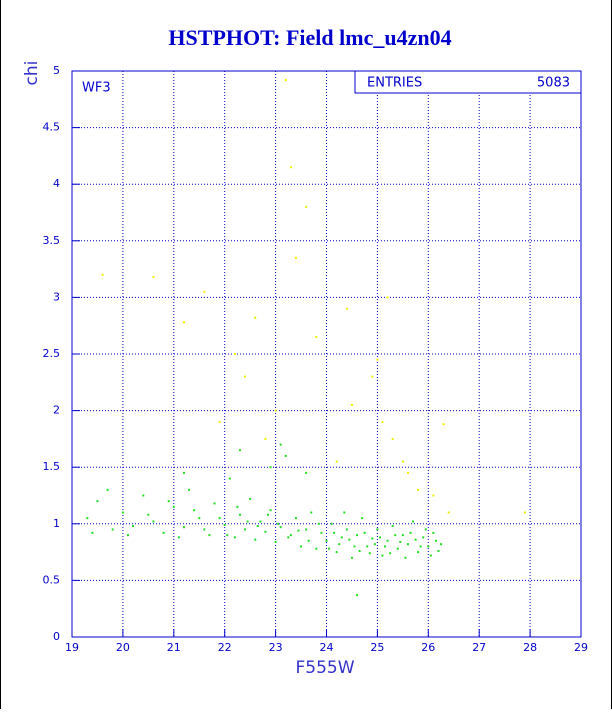 Image resolution: width=612 pixels, height=713 pixels. Describe the element at coordinates (56, 296) in the screenshot. I see `y-tick-label: 3` at that location.